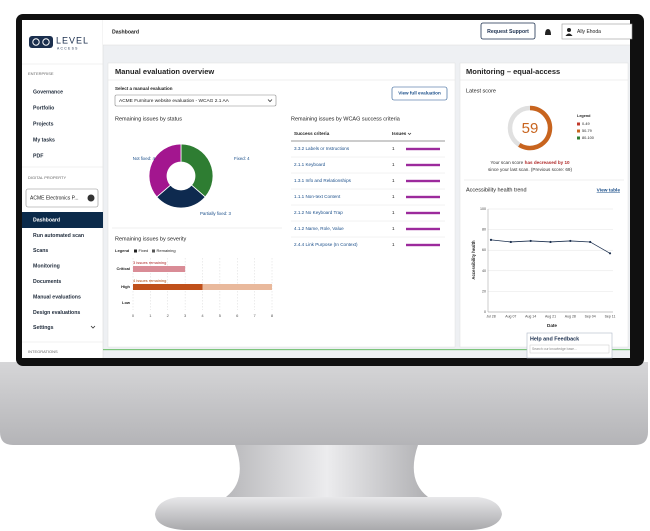 This screenshot has height=531, width=650. What do you see at coordinates (310, 164) in the screenshot?
I see `criteria-link: 2.1.1 Keyboard` at bounding box center [310, 164].